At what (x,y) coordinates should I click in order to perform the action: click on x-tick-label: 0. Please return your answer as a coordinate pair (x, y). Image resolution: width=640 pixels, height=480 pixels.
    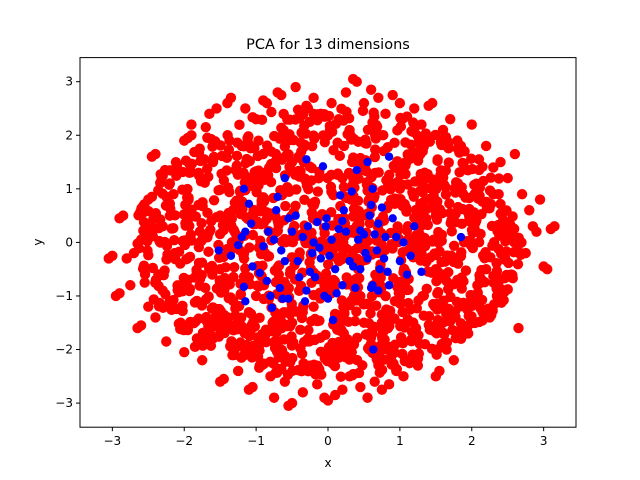
    Looking at the image, I should click on (328, 441).